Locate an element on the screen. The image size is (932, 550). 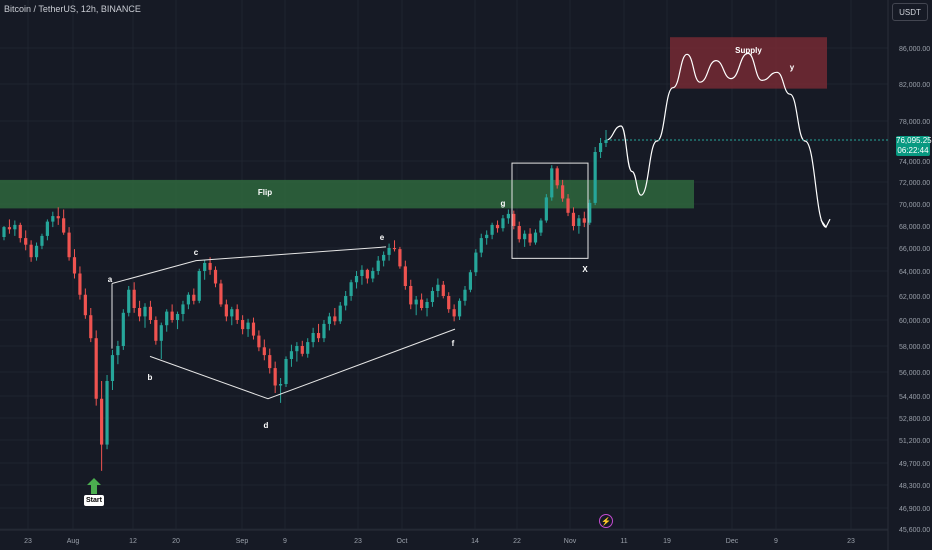
y-tick-label: 70,000.00 is located at coordinates (914, 205).